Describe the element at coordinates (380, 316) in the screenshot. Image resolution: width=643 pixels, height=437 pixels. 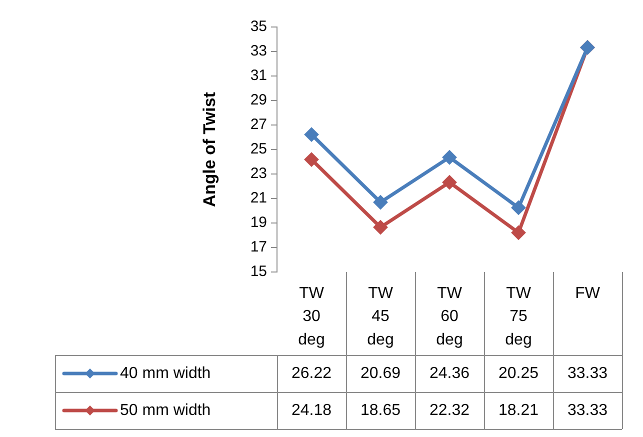
I see `x-tick-label: TW 45 deg` at that location.